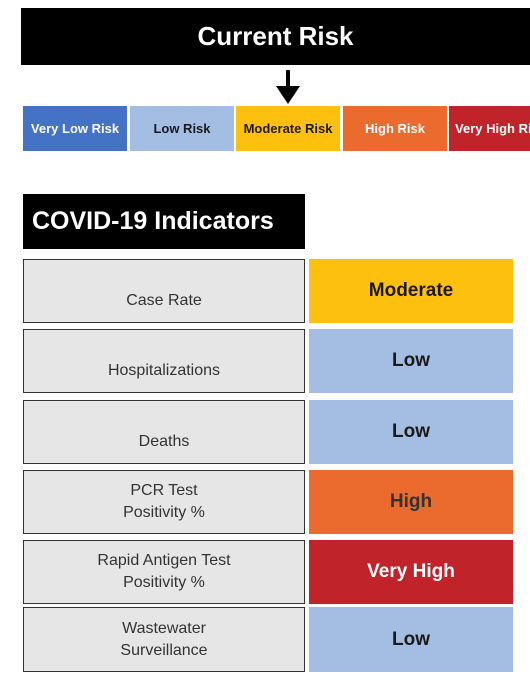 The width and height of the screenshot is (530, 683). I want to click on risk-level-low: Low Risk, so click(182, 128).